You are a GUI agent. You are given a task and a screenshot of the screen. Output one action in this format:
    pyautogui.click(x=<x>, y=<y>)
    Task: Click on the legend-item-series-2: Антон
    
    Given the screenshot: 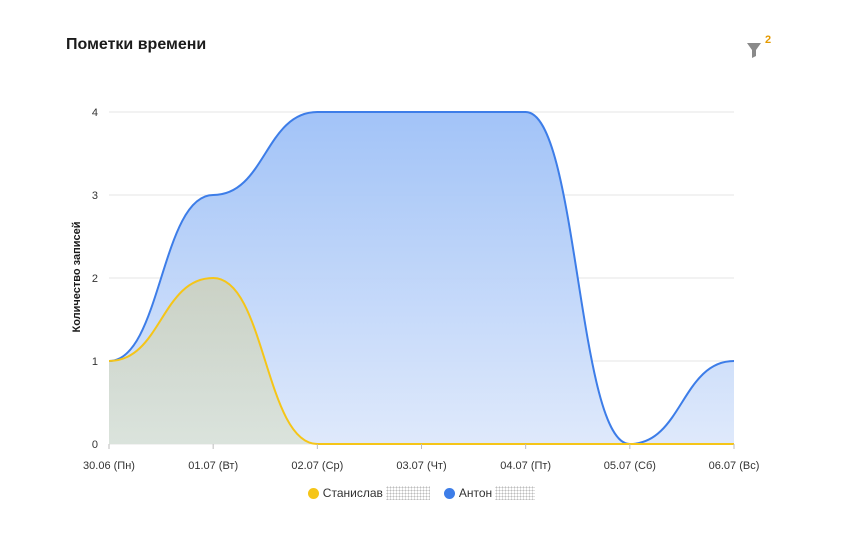 What is the action you would take?
    pyautogui.click(x=489, y=493)
    